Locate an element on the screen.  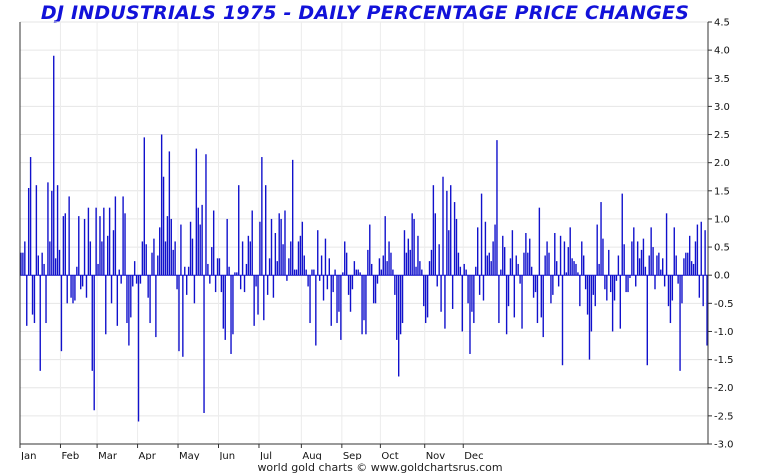
x-tick-label-jun: Jun is located at coordinates (226, 455).